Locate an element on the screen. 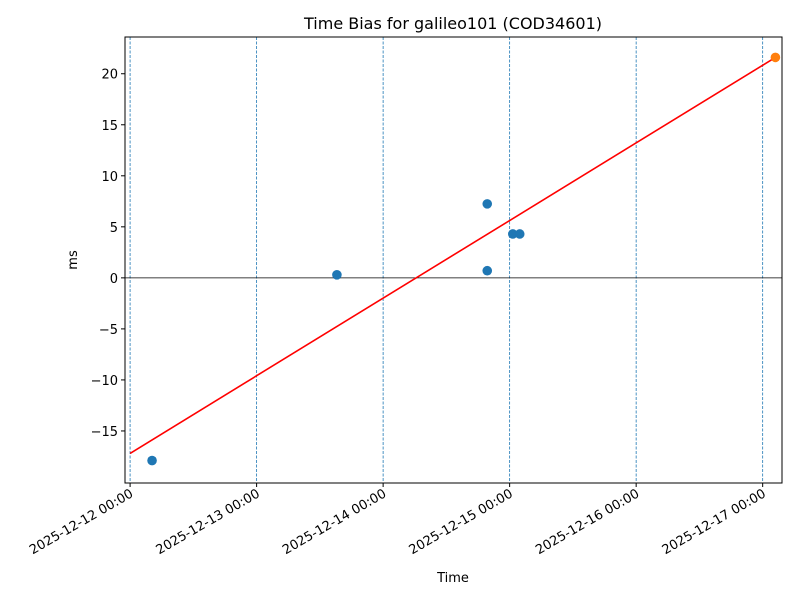 This screenshot has width=800, height=604. y-tick-label: 20 is located at coordinates (109, 75).